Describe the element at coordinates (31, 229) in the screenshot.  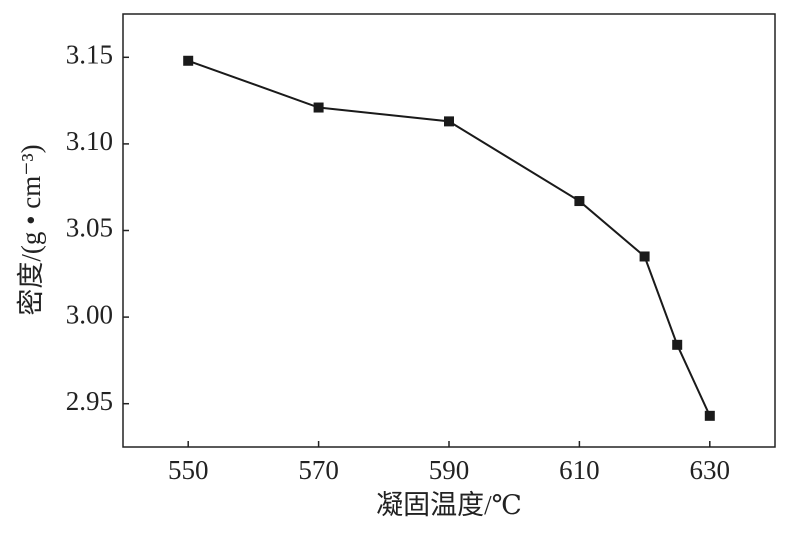
I see `y-axis-label: 密度/(g • cm⁻³)` at that location.